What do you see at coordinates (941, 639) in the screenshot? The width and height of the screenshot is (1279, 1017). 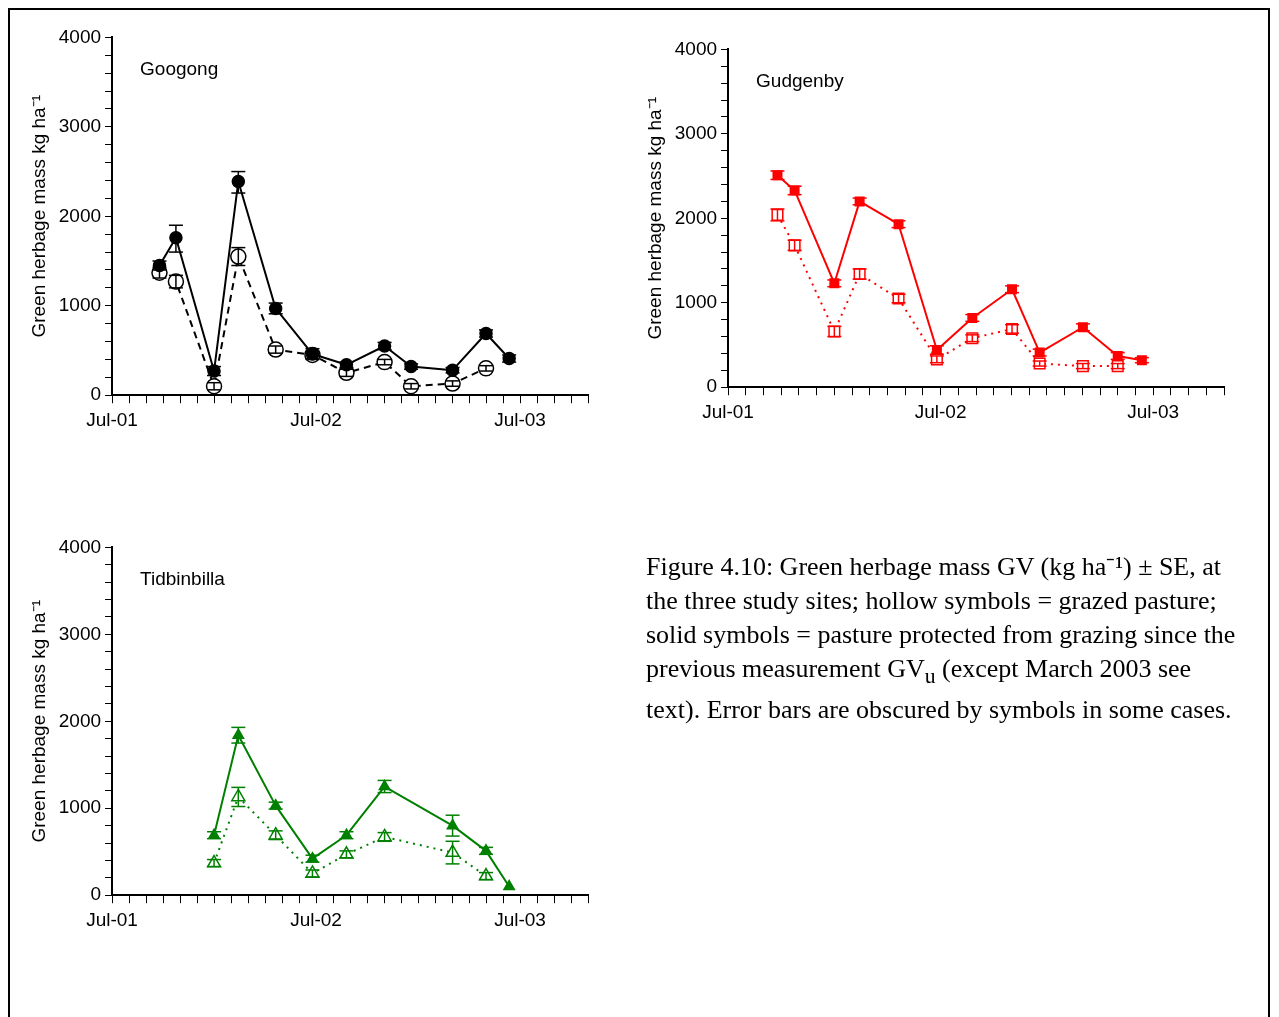 I see `caption: Figure 4.10: Green herbage mass GV (kg ha⁻¹) ± SE, at the three study sites; hollow symbols = grazed pasture; solid symbols = pasture protected from grazing since the previous measurement GV$_{u}$ (except March 2003 see text). Error bars are obscured by symbols in some cases.` at bounding box center [941, 639].